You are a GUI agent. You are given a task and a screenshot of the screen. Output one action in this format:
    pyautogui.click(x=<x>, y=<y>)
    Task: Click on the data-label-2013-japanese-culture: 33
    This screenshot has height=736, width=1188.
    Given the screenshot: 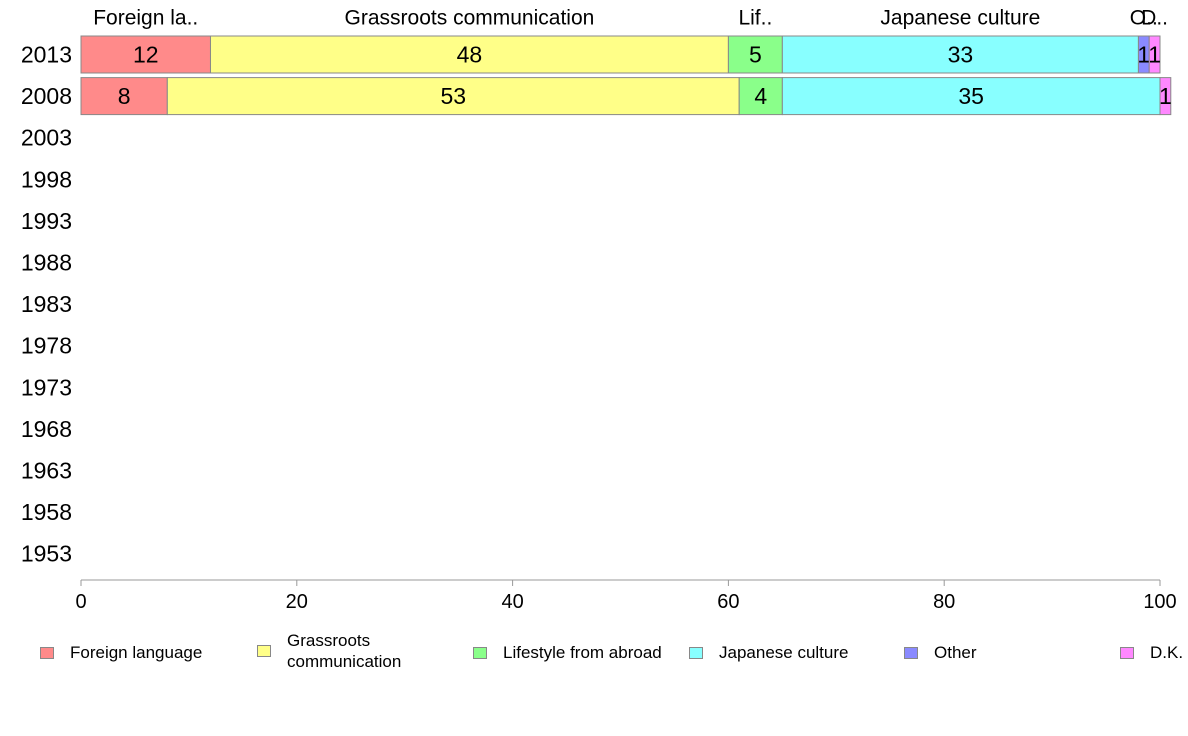 What is the action you would take?
    pyautogui.click(x=961, y=55)
    